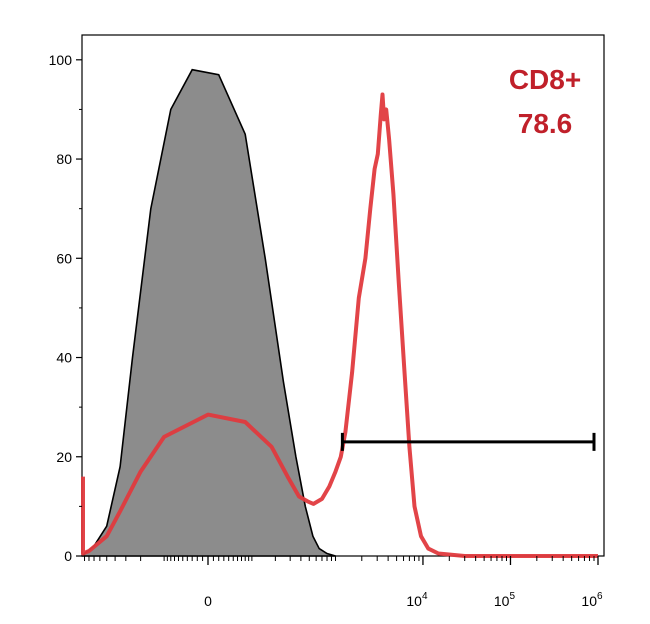 The height and width of the screenshot is (624, 650). What do you see at coordinates (64, 358) in the screenshot?
I see `y-tick-label-40: 40` at bounding box center [64, 358].